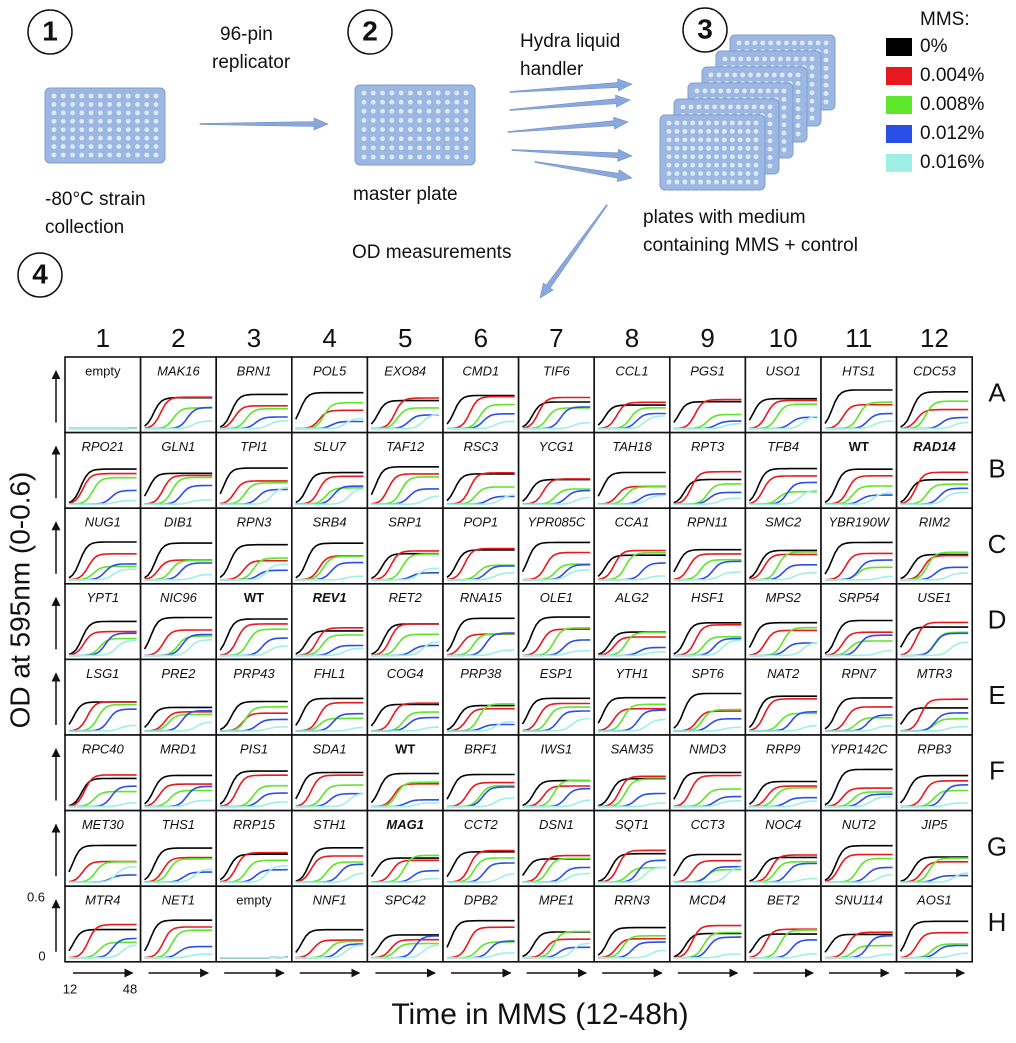  What do you see at coordinates (103, 338) in the screenshot?
I see `column-label: 1` at bounding box center [103, 338].